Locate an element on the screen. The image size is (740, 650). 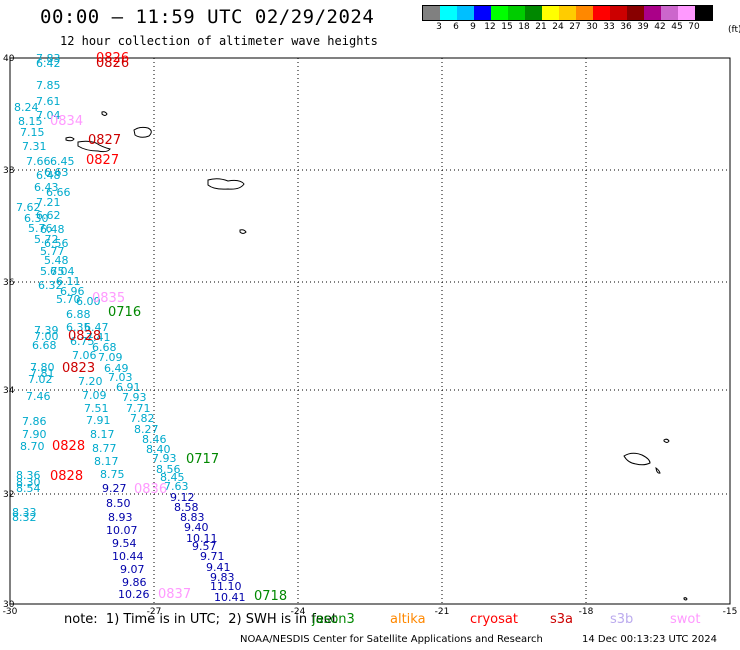
lat-label: 30 is located at coordinates (9, 605).